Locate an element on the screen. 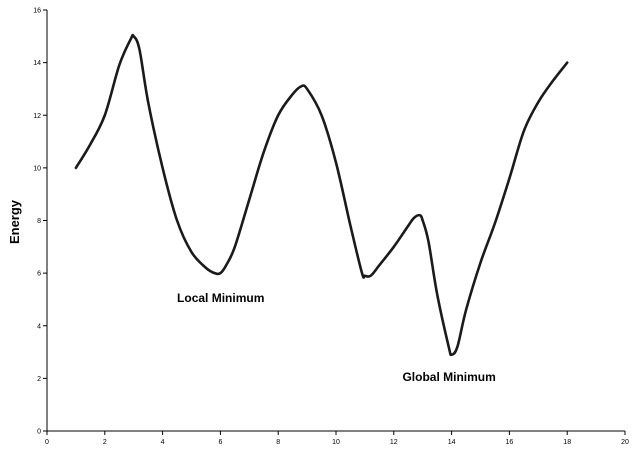 The height and width of the screenshot is (454, 642). x-tick-label: 20 is located at coordinates (625, 442).